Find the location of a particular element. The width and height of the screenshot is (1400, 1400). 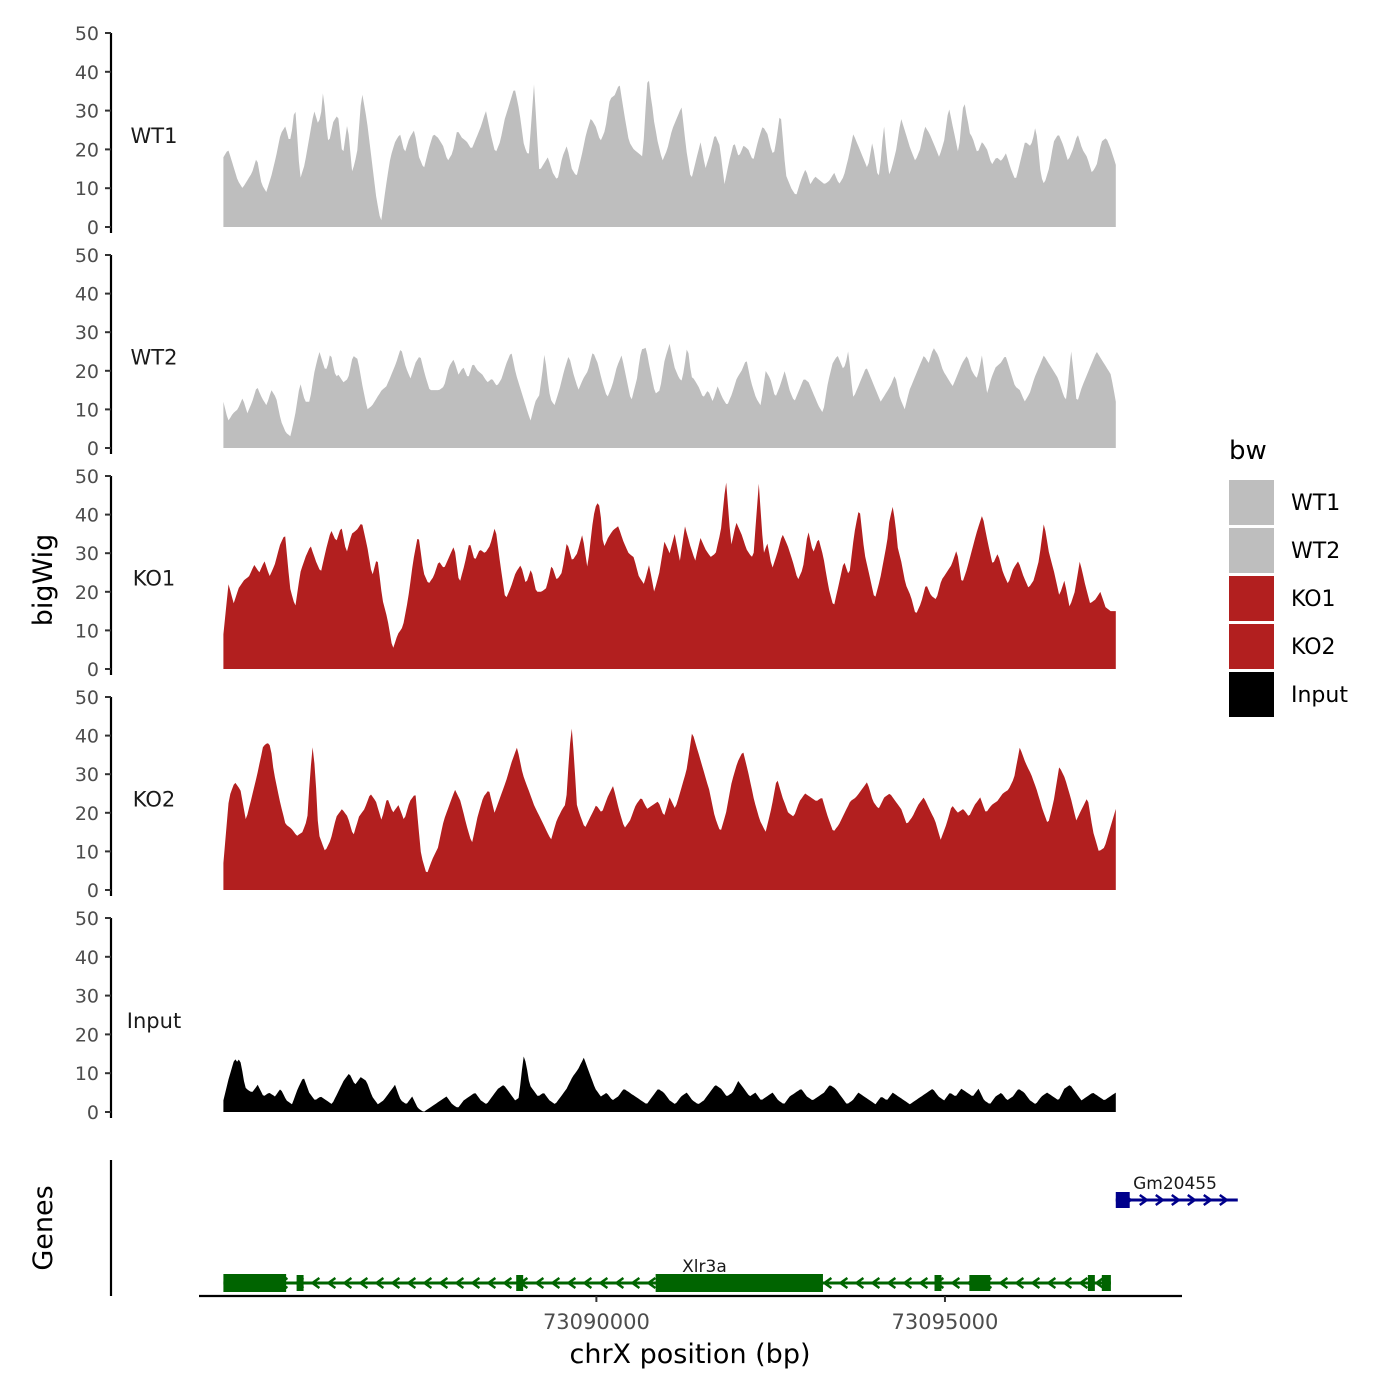

x-tick-label: 73095000 is located at coordinates (945, 1322).